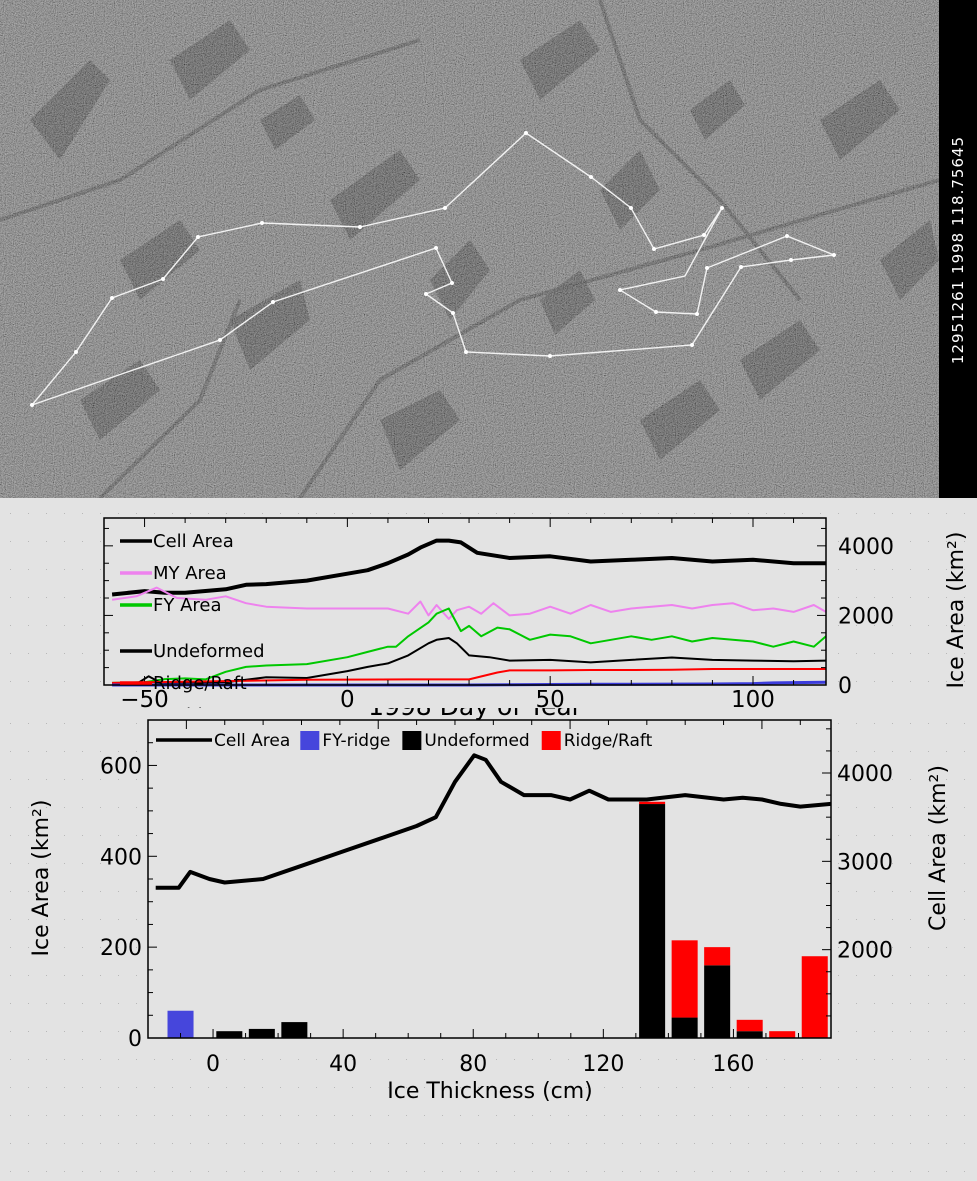 This screenshot has width=977, height=1181. Describe the element at coordinates (475, 714) in the screenshot. I see `x-axis-label: 1998 Day of Year` at that location.